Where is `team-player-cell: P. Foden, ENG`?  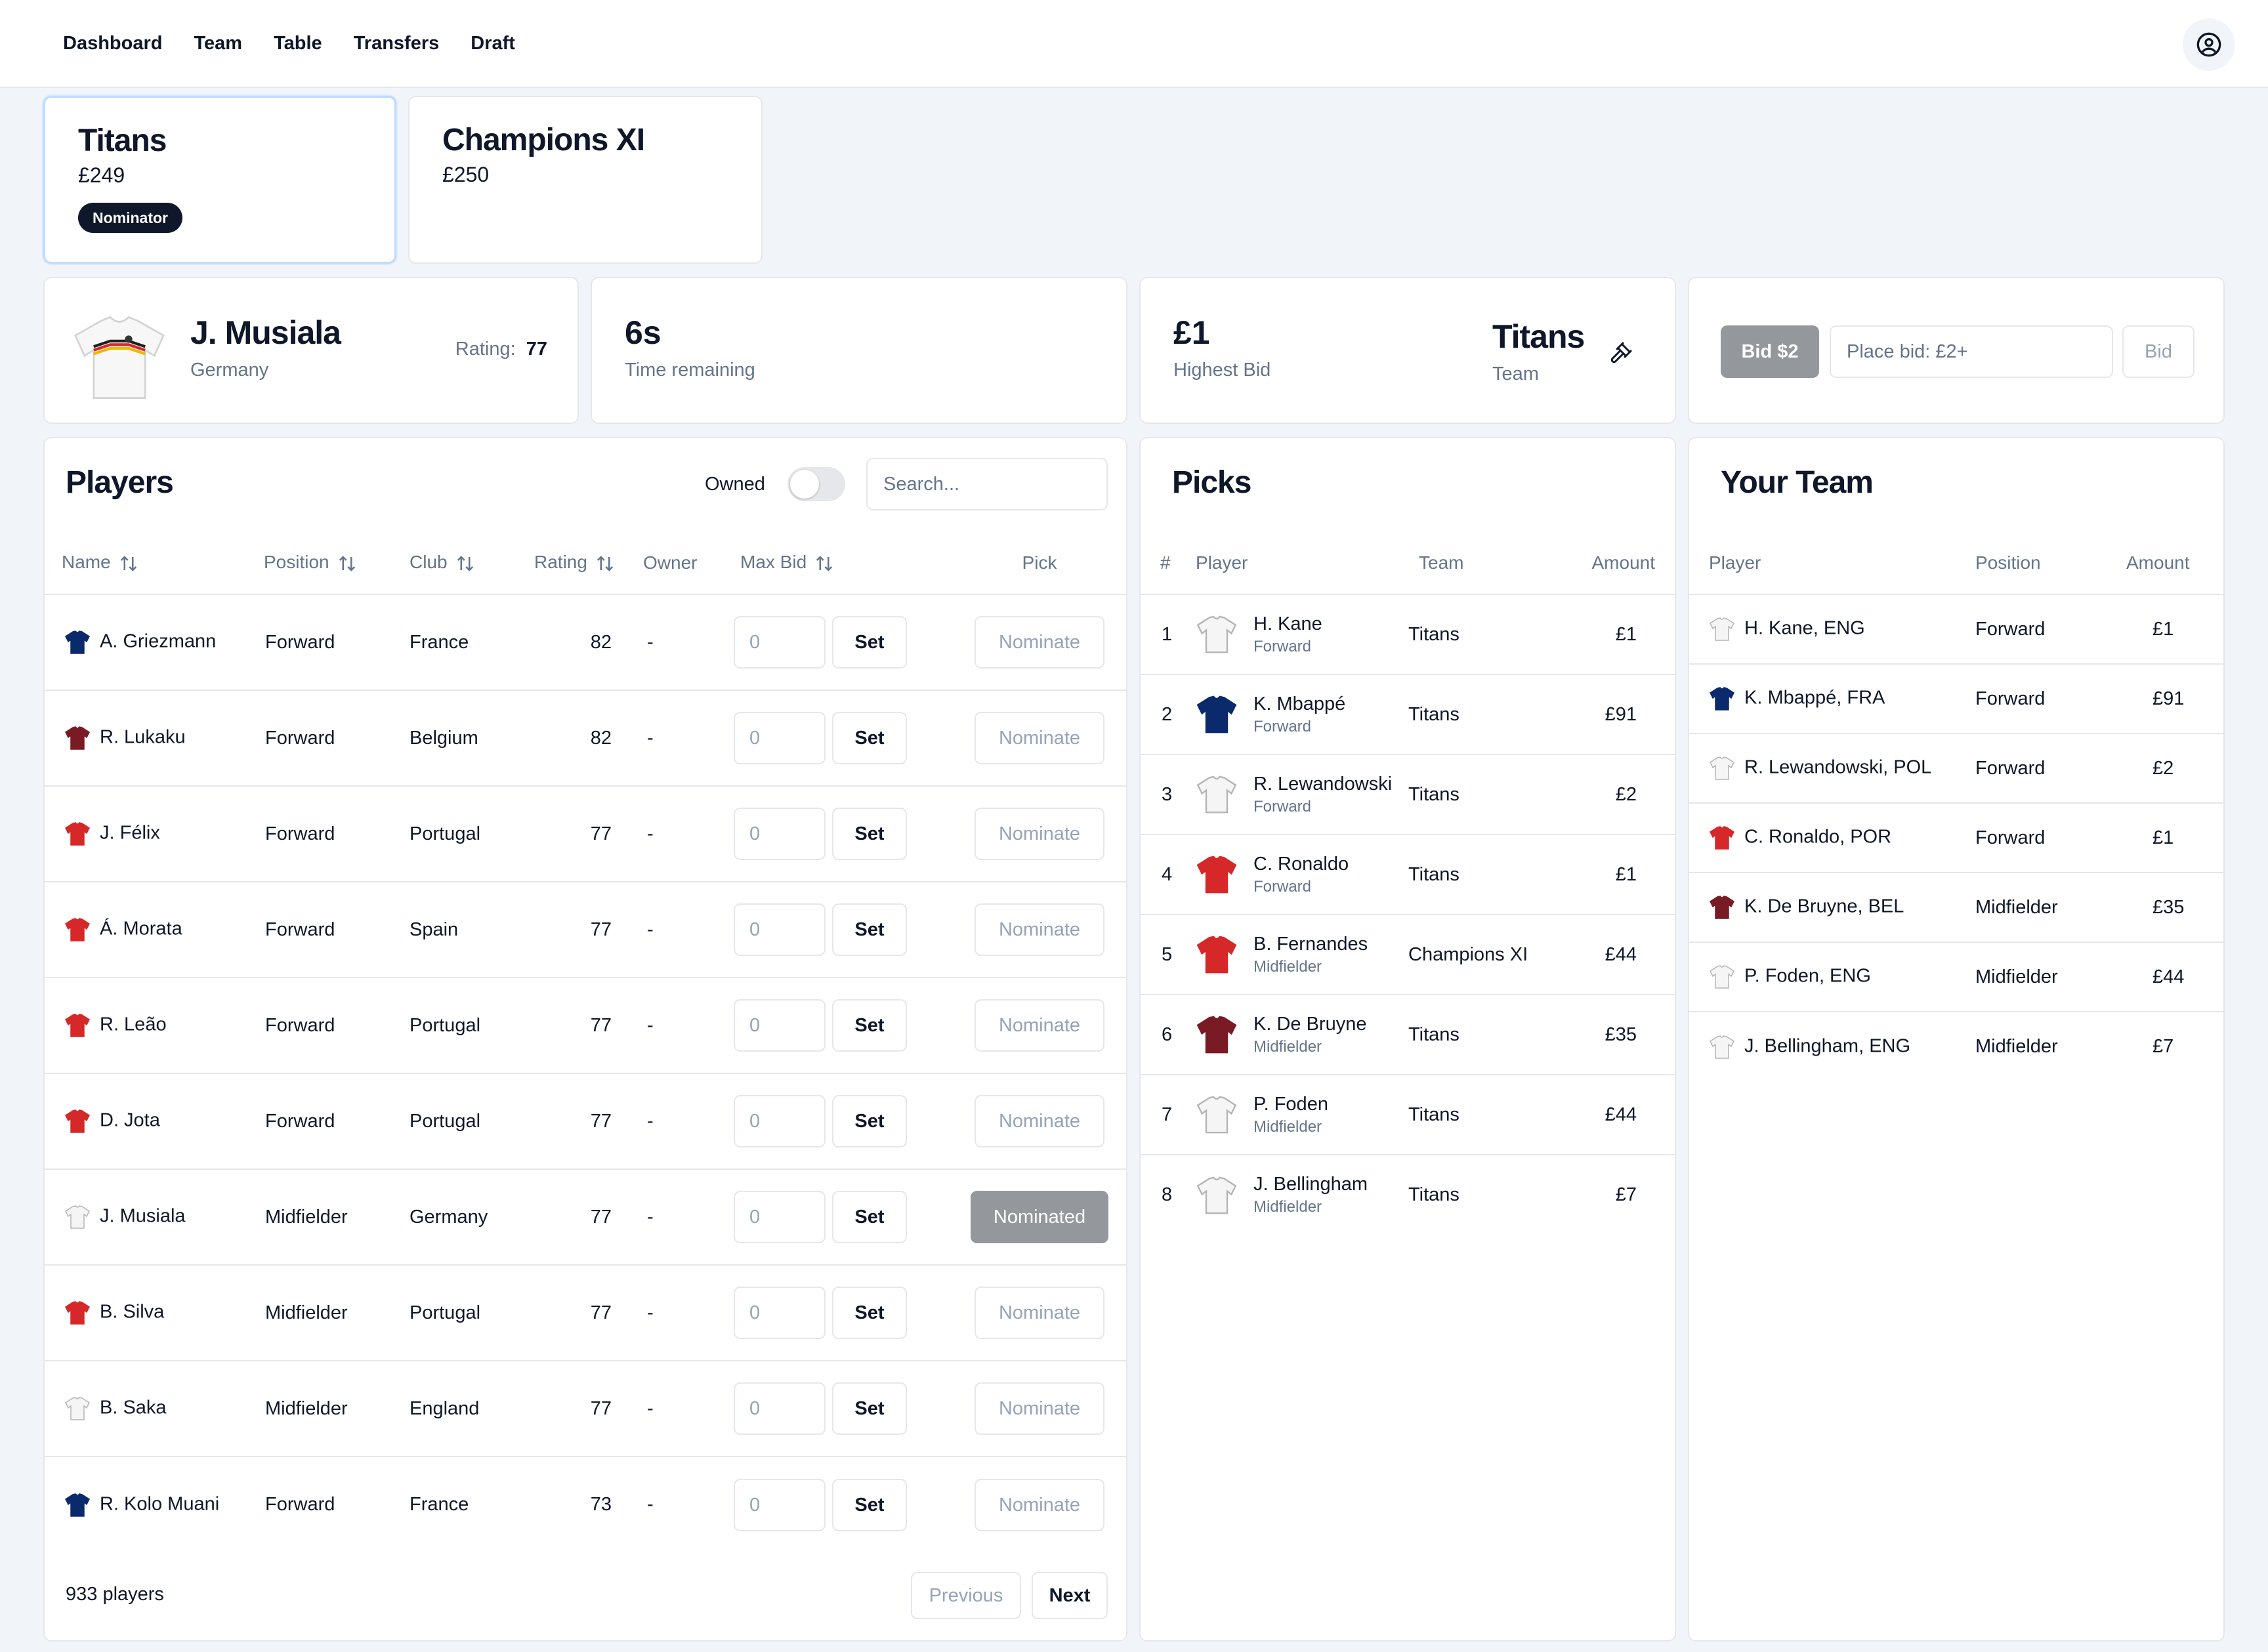 team-player-cell: P. Foden, ENG is located at coordinates (1832, 977).